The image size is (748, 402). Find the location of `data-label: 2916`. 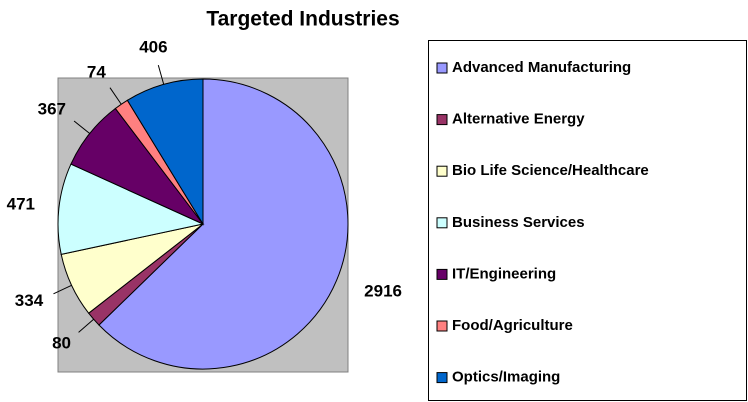

data-label: 2916 is located at coordinates (383, 291).